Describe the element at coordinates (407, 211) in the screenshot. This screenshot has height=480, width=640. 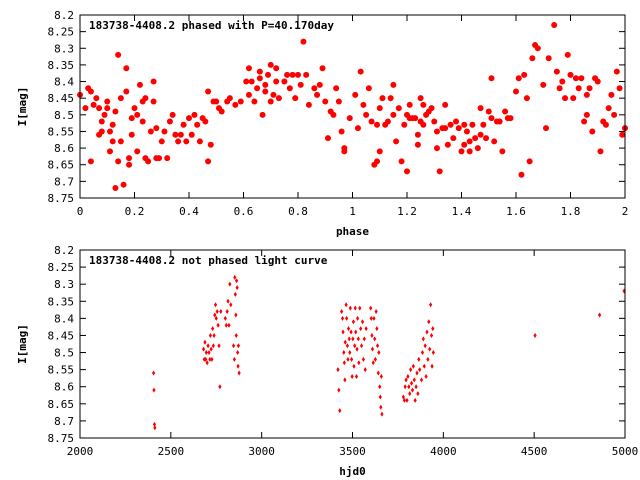
I see `x-tick-label: 1.2` at that location.